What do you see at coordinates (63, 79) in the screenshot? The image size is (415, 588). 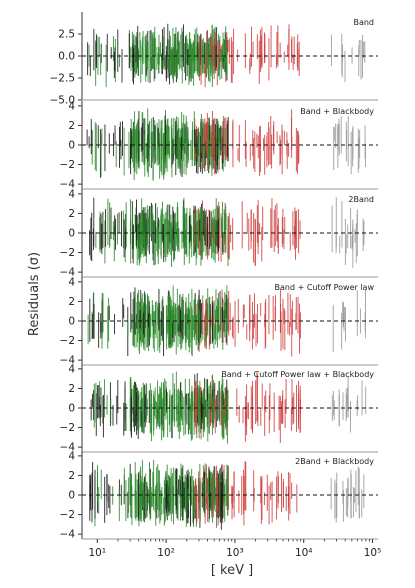 I see `y-tick-label: −2.5` at bounding box center [63, 79].